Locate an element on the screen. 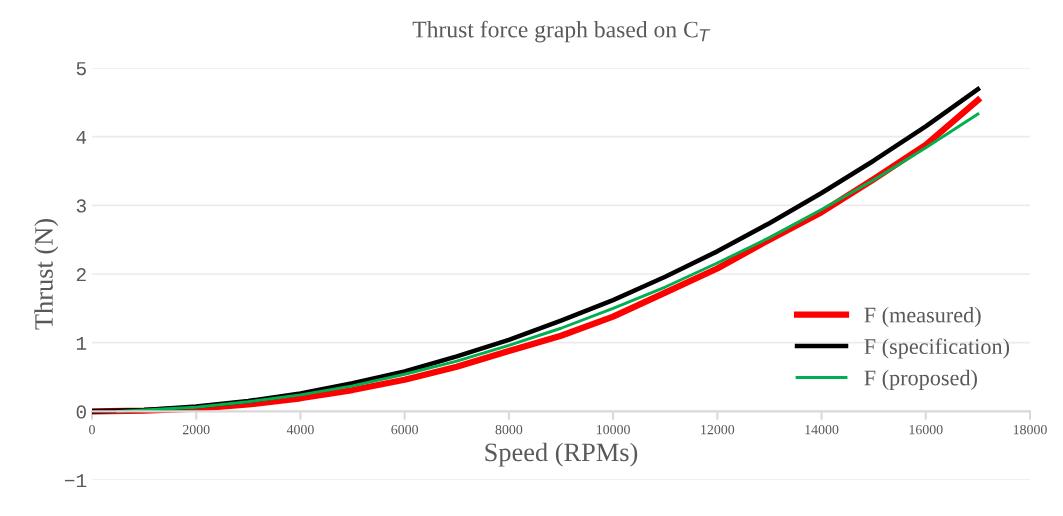 This screenshot has height=516, width=1063. x-tick-label: 0 is located at coordinates (92, 429).